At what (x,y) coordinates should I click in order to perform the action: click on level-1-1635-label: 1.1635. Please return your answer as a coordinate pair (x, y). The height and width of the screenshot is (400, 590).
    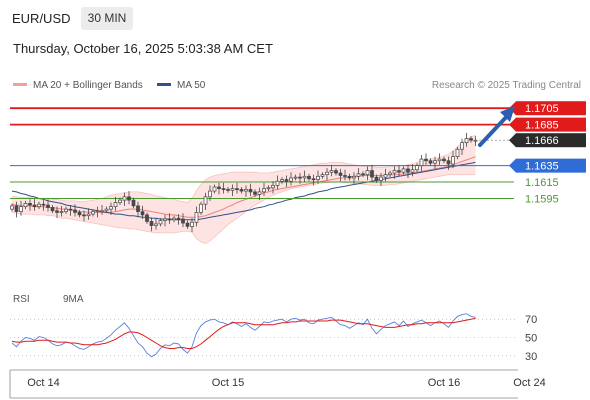
    Looking at the image, I should click on (542, 167).